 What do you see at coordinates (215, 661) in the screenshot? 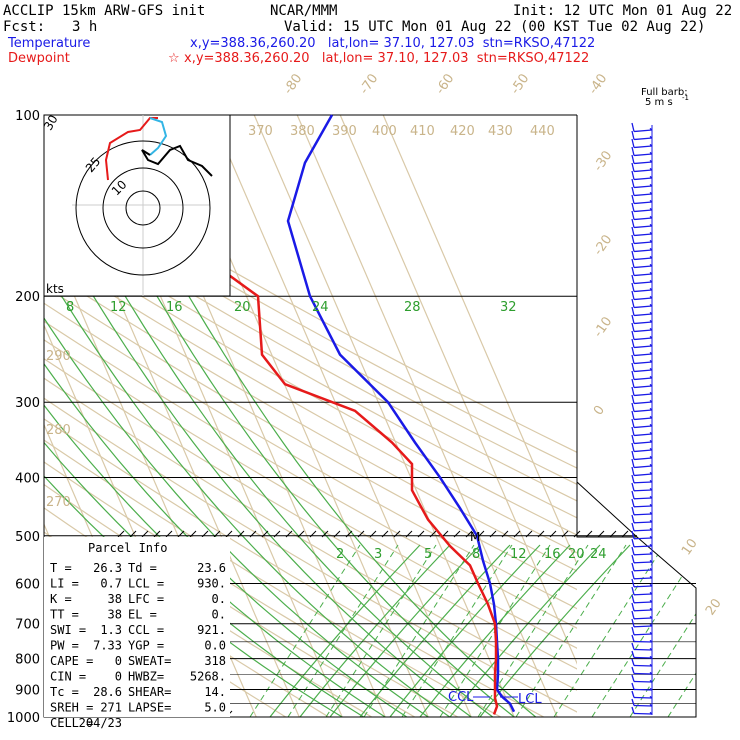
I see `parcel-info-cell: 318` at bounding box center [215, 661].